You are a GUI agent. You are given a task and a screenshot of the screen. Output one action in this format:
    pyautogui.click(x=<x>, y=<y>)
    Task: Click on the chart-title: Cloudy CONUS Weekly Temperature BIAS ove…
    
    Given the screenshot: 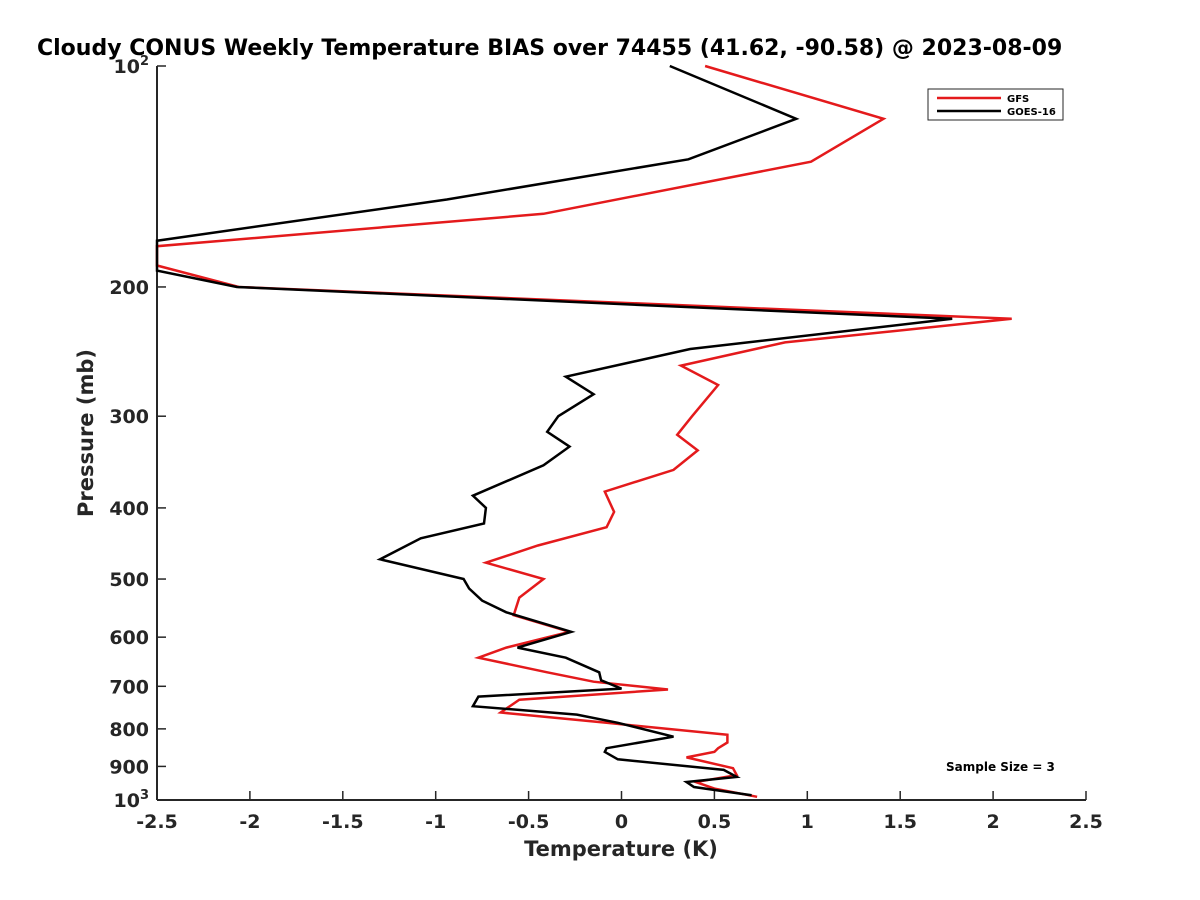 What is the action you would take?
    pyautogui.click(x=549, y=48)
    